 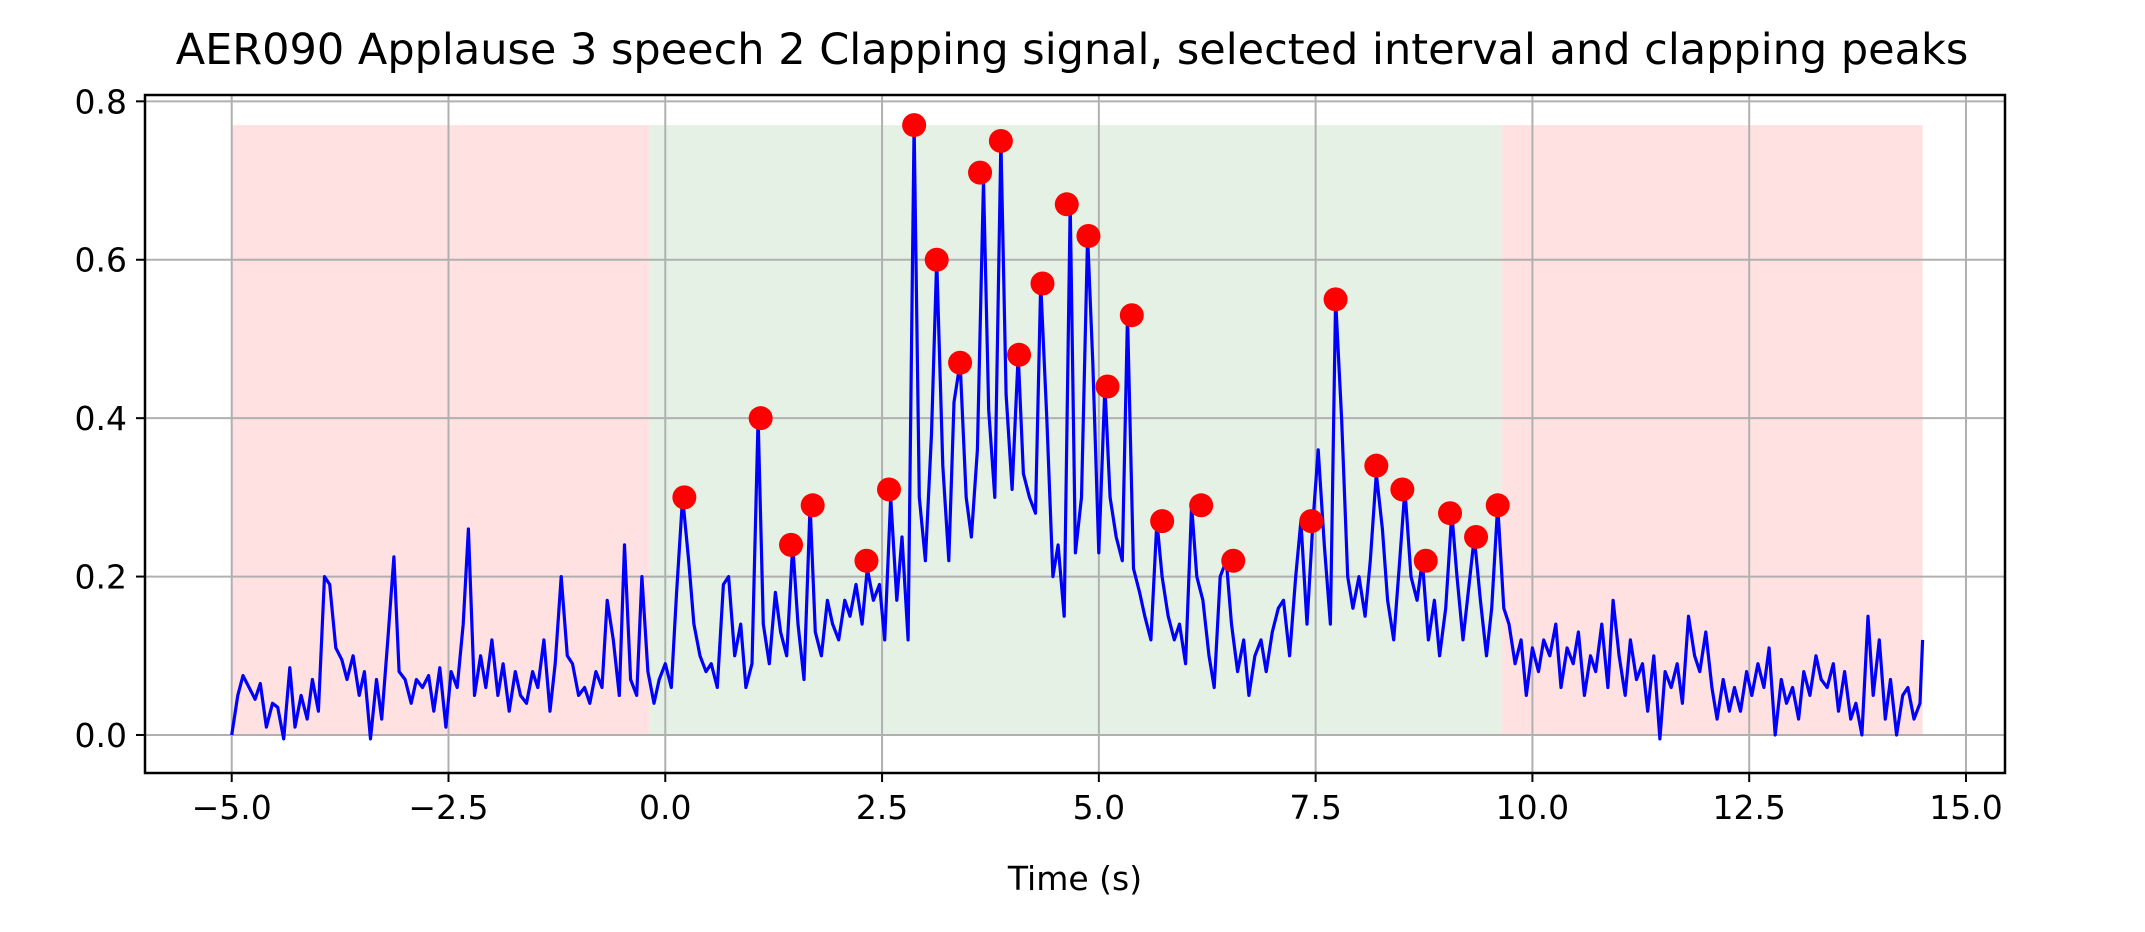 What do you see at coordinates (1074, 878) in the screenshot?
I see `x-axis-label: Time (s)` at bounding box center [1074, 878].